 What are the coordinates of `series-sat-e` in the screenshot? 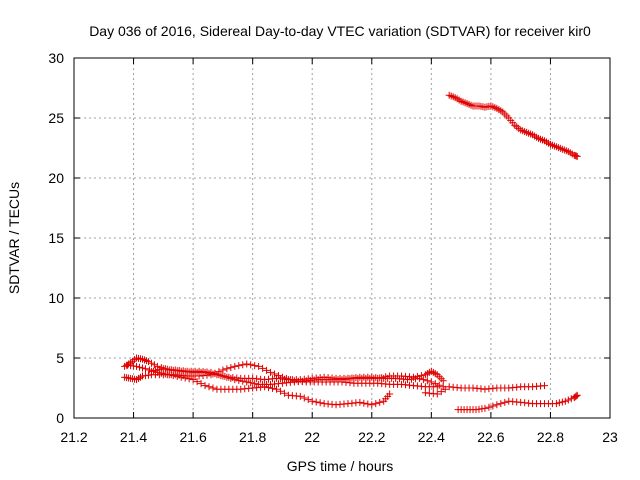 It's located at (484, 390).